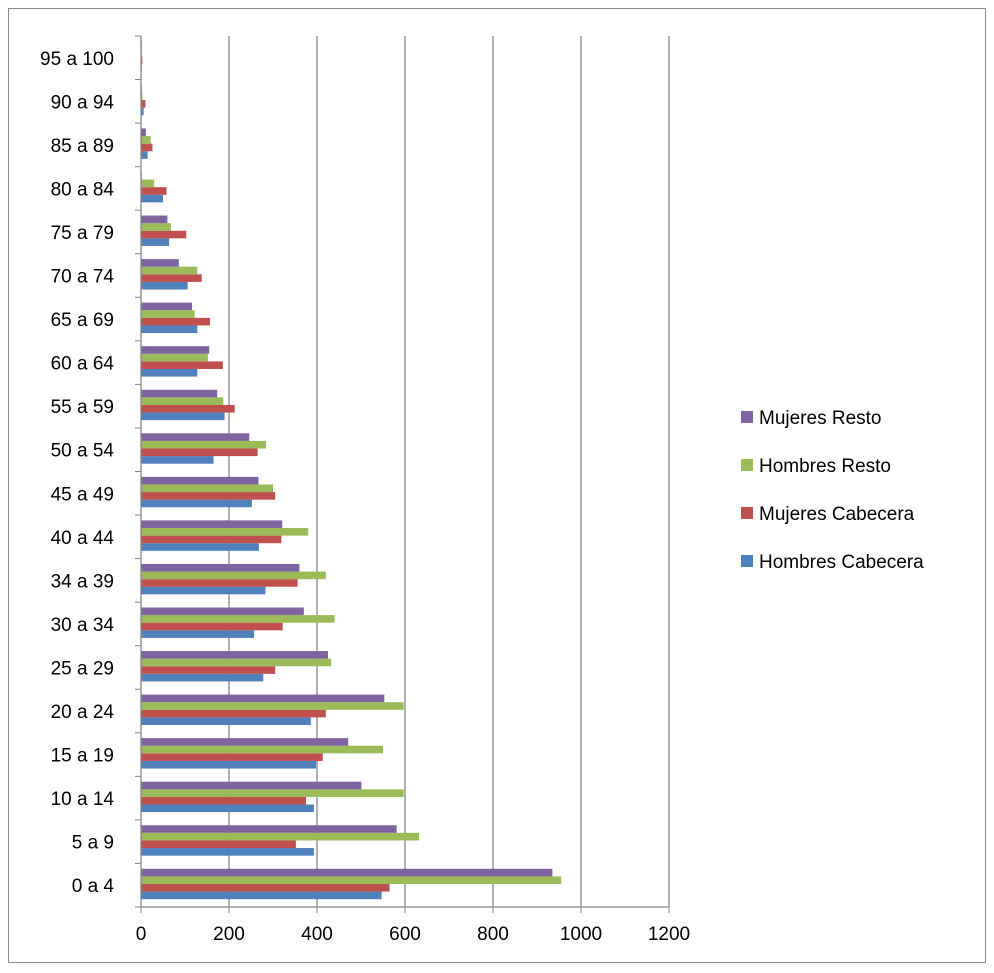 Image resolution: width=994 pixels, height=973 pixels. What do you see at coordinates (82, 320) in the screenshot?
I see `y-category-label: 65 a 69` at bounding box center [82, 320].